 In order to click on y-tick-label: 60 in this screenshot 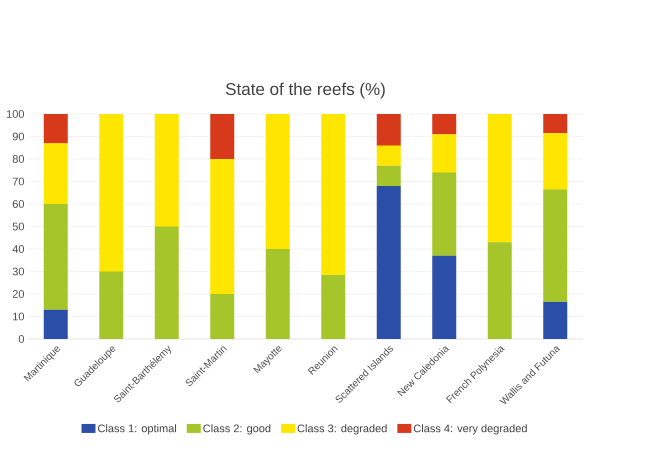, I will do `click(18, 204)`.